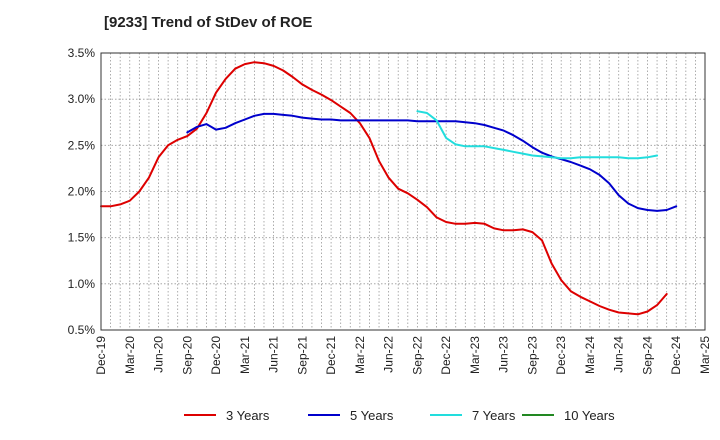 This screenshot has height=440, width=720. Describe the element at coordinates (331, 355) in the screenshot. I see `x-tick-label: Dec-21` at that location.